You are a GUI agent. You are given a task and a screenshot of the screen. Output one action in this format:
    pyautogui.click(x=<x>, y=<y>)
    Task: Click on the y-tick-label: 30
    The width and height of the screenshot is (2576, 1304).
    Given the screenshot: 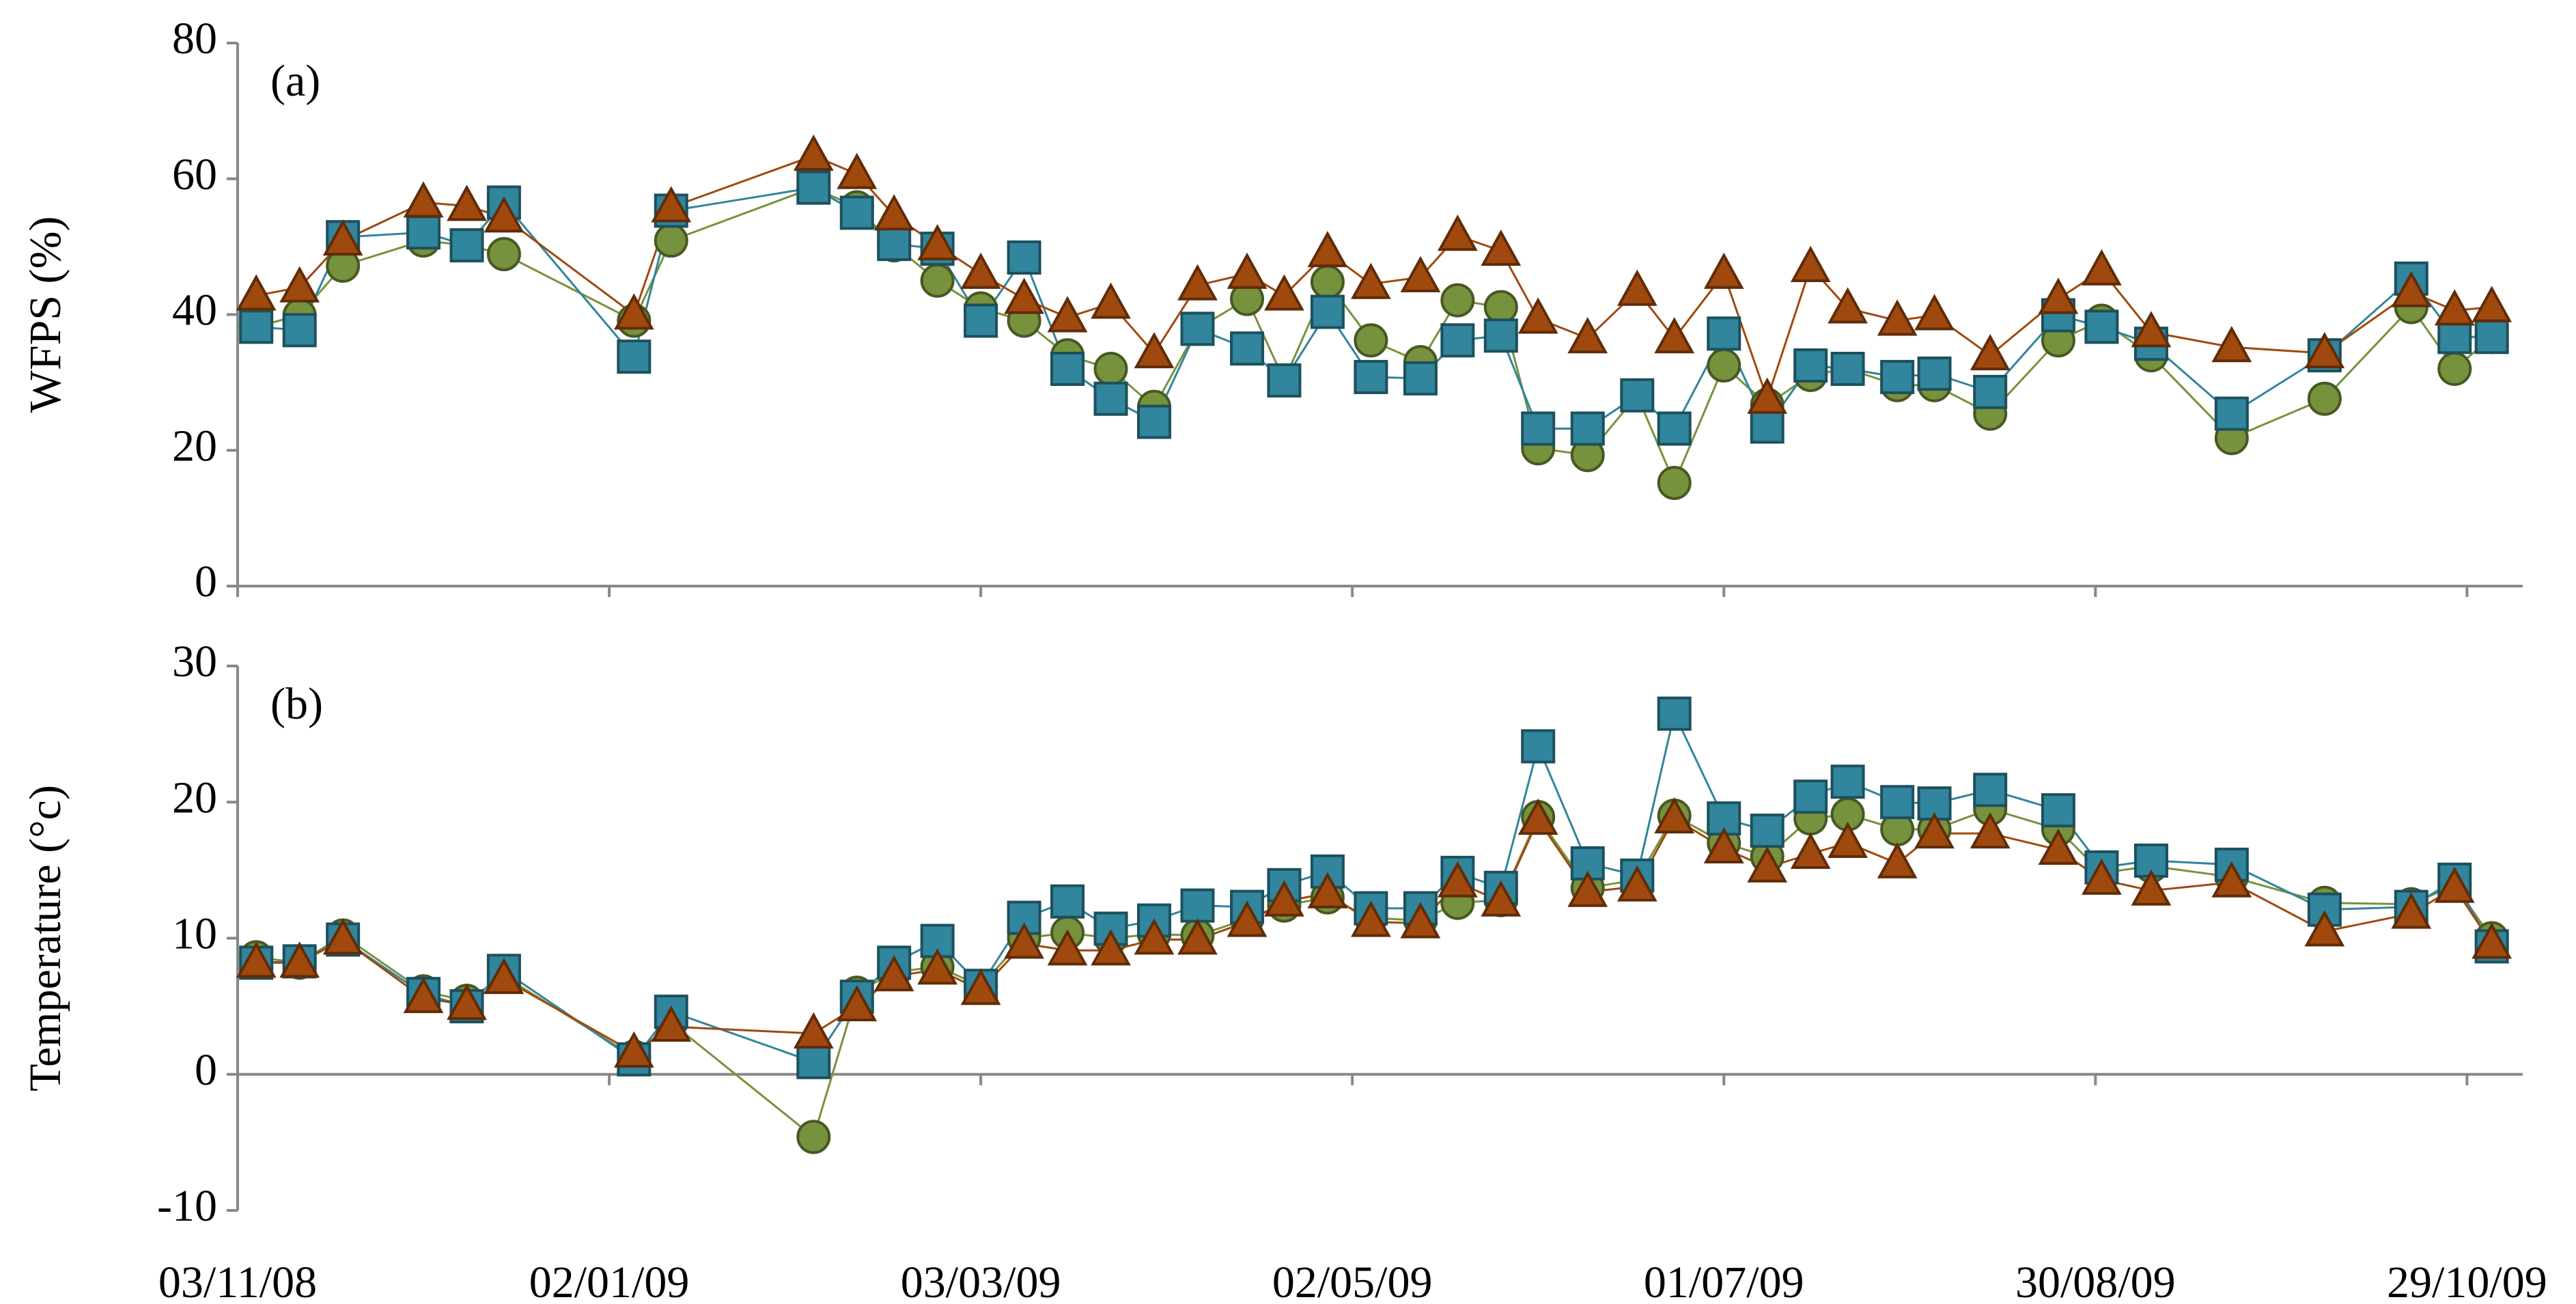 What is the action you would take?
    pyautogui.click(x=194, y=661)
    